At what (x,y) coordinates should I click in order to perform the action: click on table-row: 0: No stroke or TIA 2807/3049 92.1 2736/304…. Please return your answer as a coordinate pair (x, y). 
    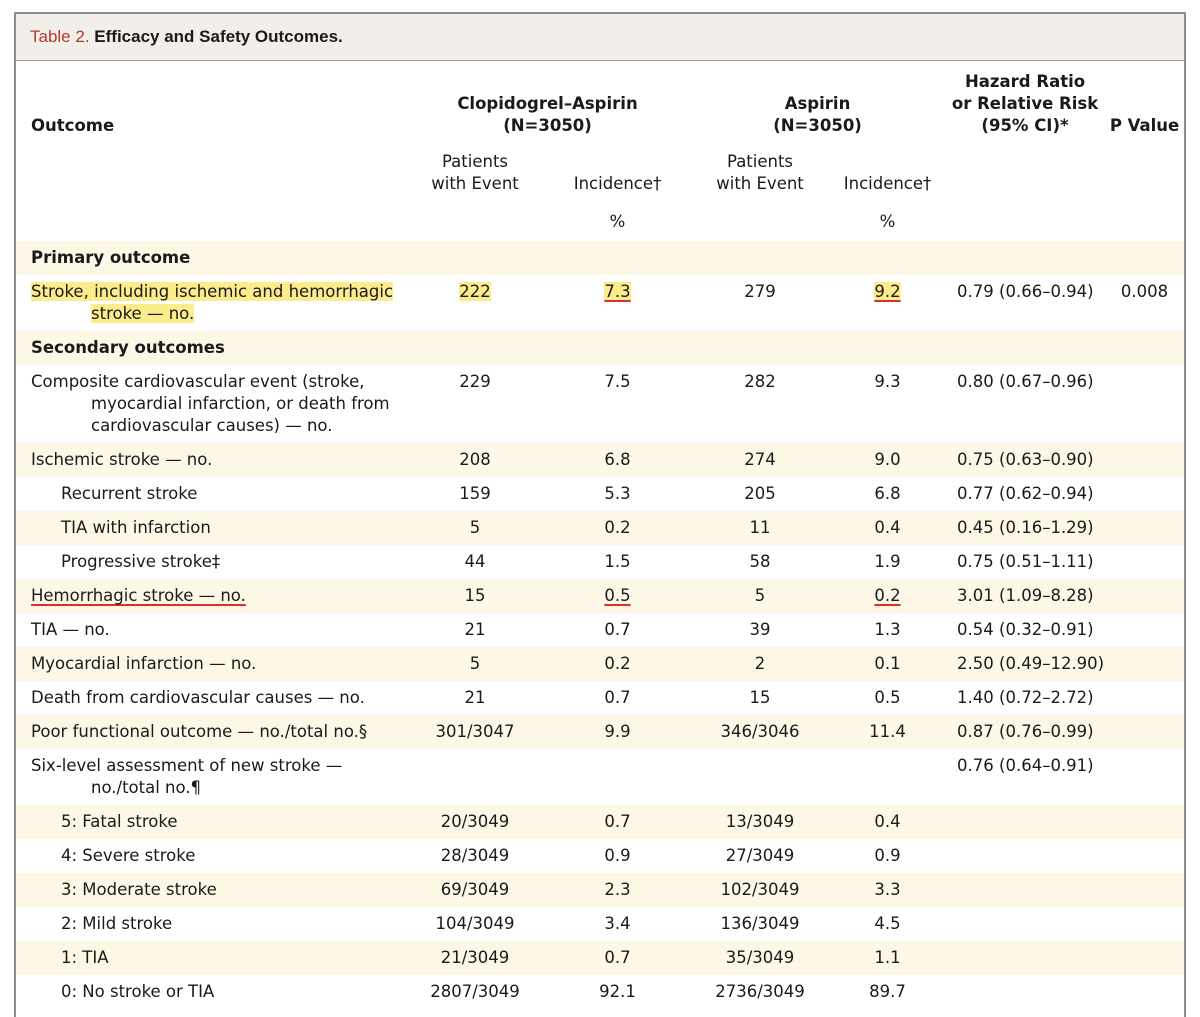
    Looking at the image, I should click on (600, 992).